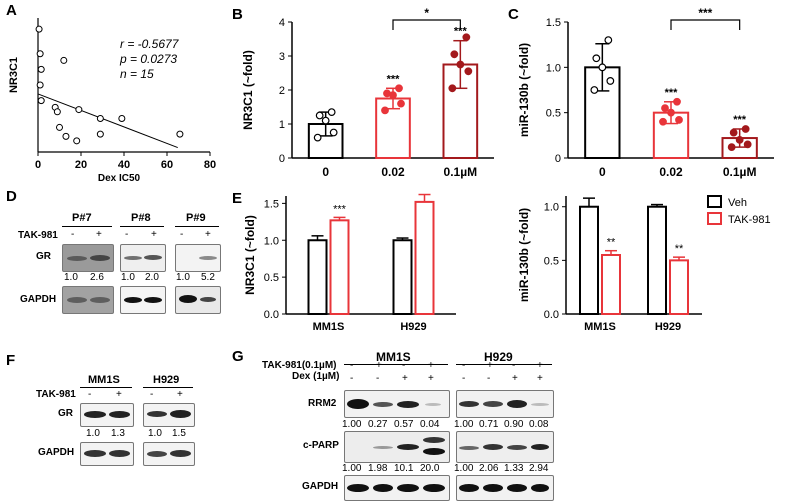  I want to click on d-gr-blot-p7, so click(88, 258).